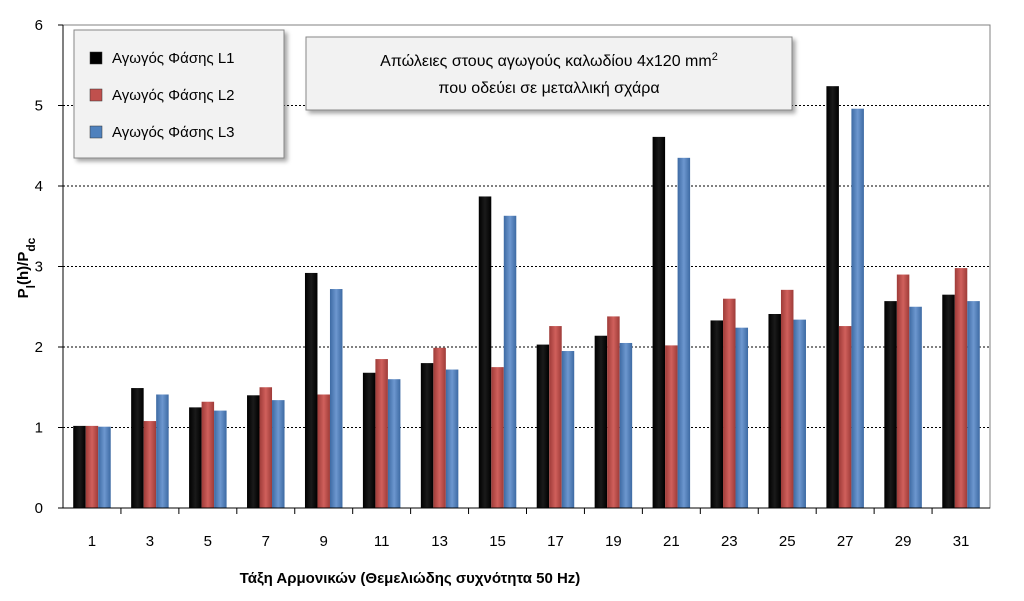 The height and width of the screenshot is (601, 1024). I want to click on bar-Αγωγός-Φάσης-L3-h13, so click(452, 438).